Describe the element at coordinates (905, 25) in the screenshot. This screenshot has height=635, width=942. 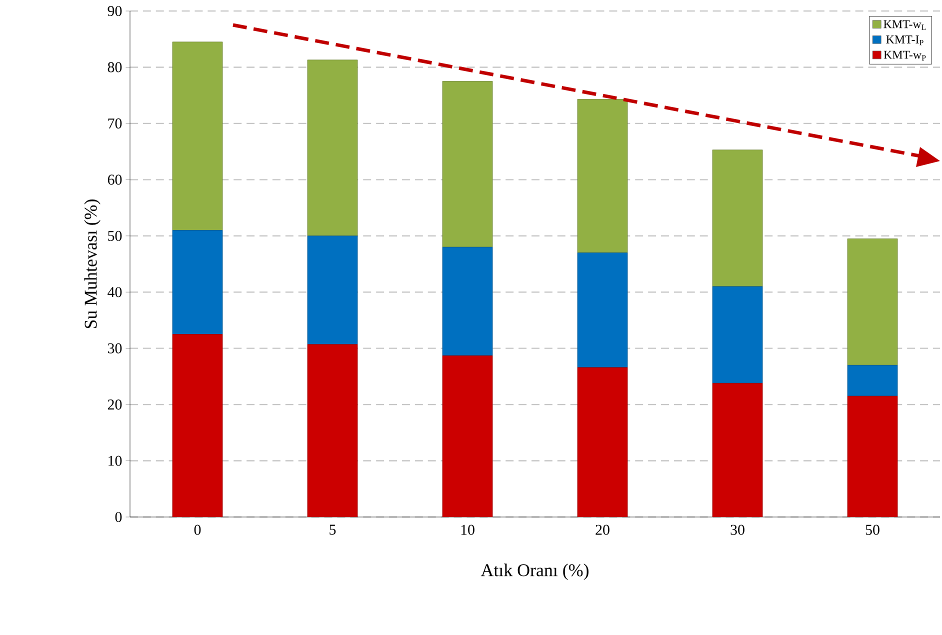
I see `legend-label: KMT-w$_{L}$` at that location.